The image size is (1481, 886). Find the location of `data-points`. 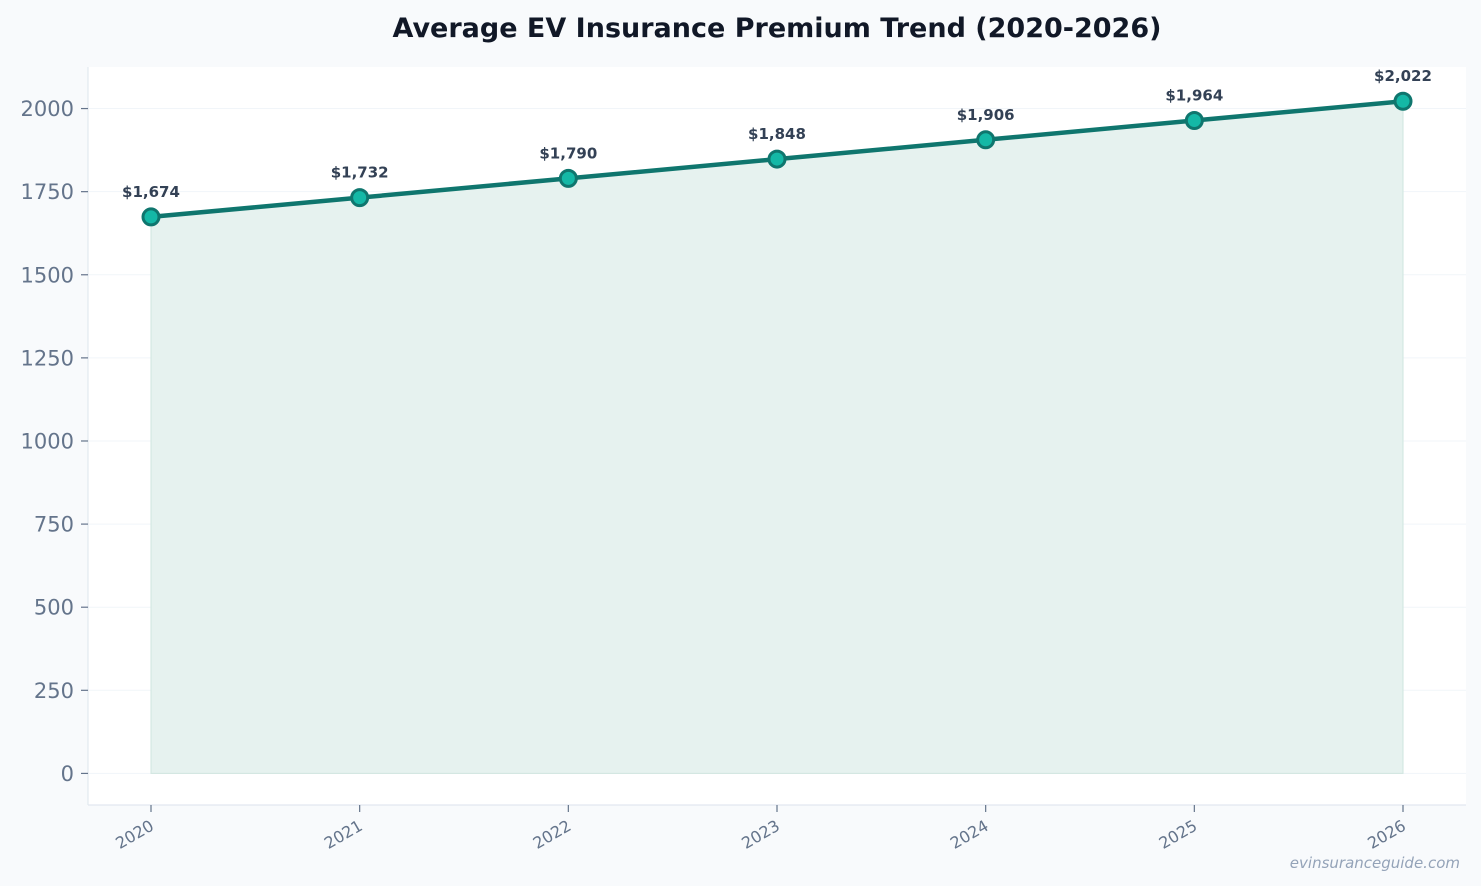

data-points is located at coordinates (777, 159).